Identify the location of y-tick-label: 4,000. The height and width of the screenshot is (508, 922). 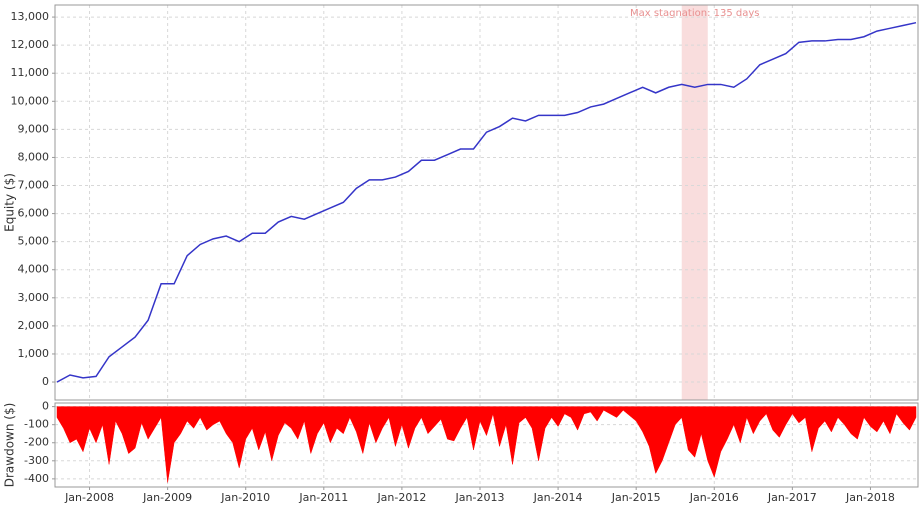
(34, 269).